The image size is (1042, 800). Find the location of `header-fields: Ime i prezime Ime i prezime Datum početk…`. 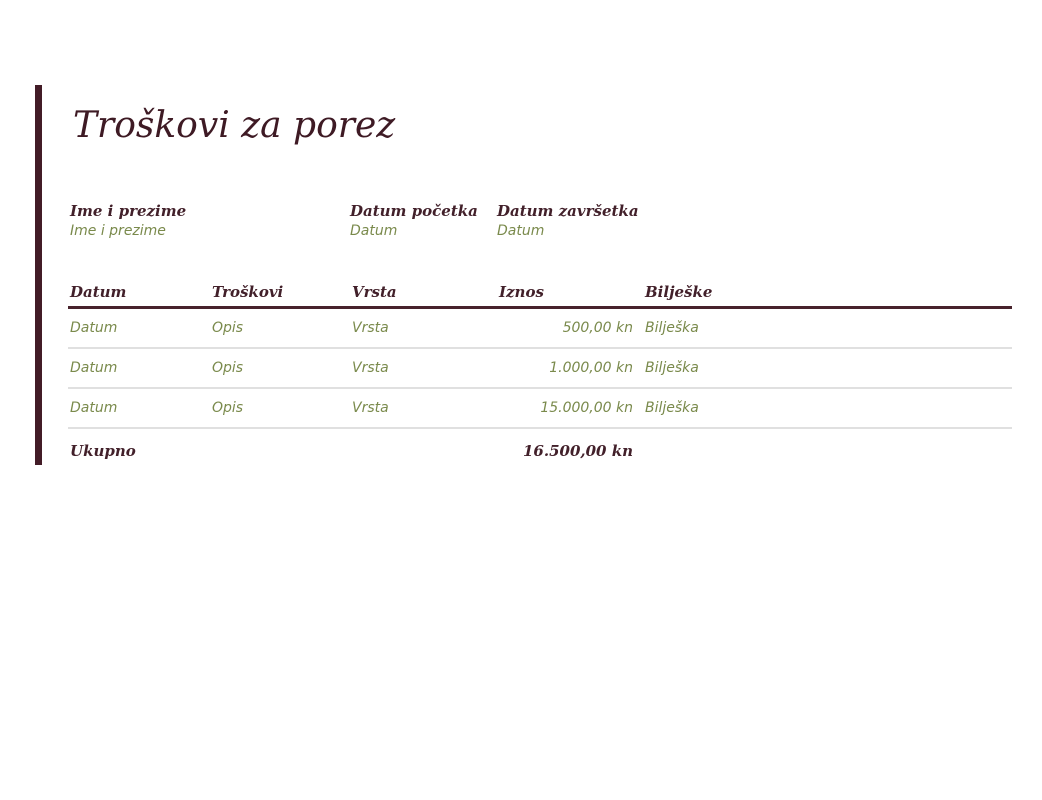

header-fields: Ime i prezime Ime i prezime Datum početk… is located at coordinates (521, 222).